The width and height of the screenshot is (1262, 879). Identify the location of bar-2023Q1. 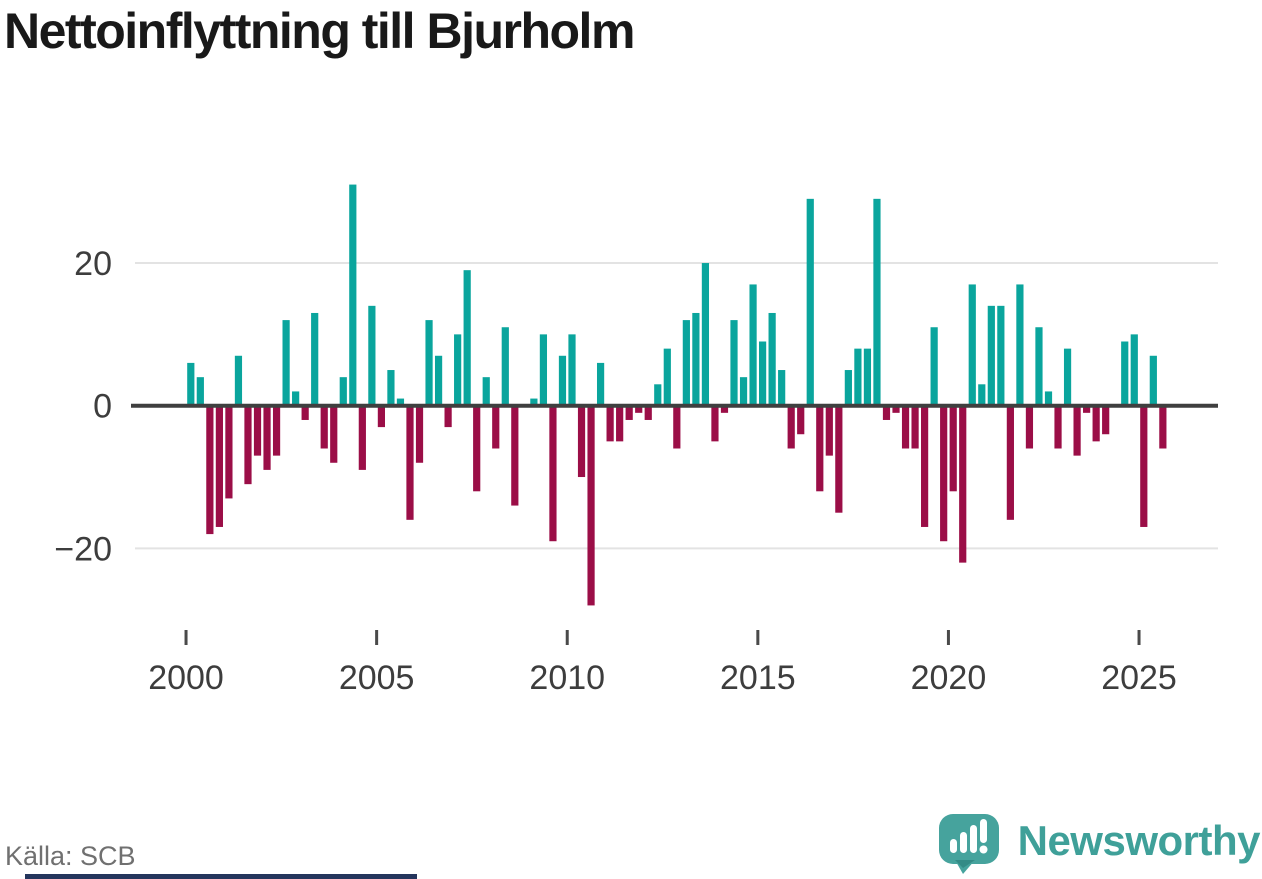
(1067, 377).